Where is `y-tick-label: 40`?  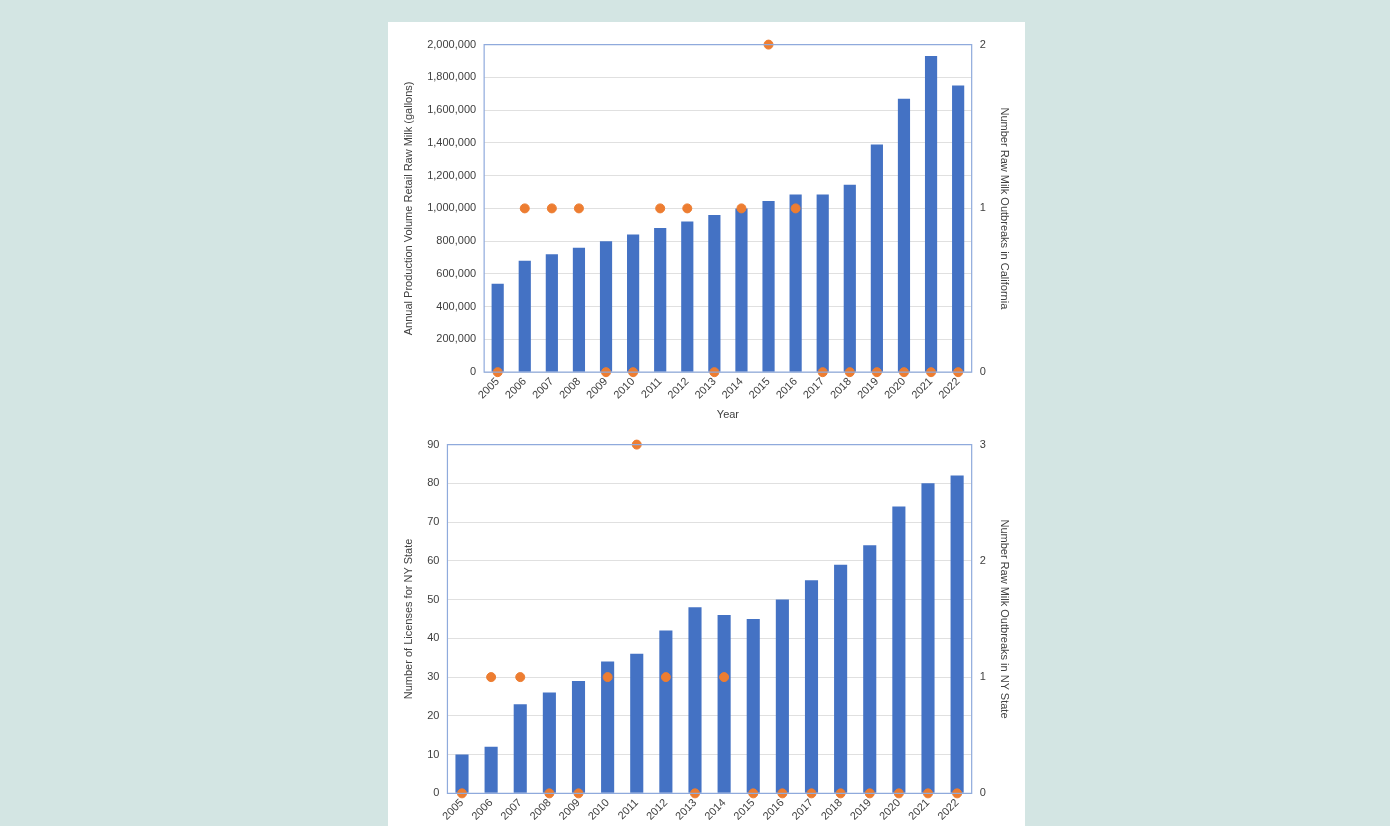 y-tick-label: 40 is located at coordinates (433, 637).